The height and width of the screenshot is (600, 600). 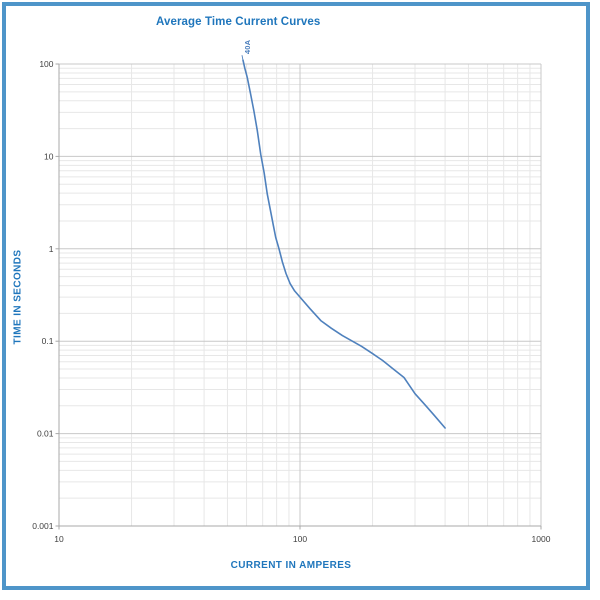 What do you see at coordinates (541, 539) in the screenshot?
I see `svg-text: 1000` at bounding box center [541, 539].